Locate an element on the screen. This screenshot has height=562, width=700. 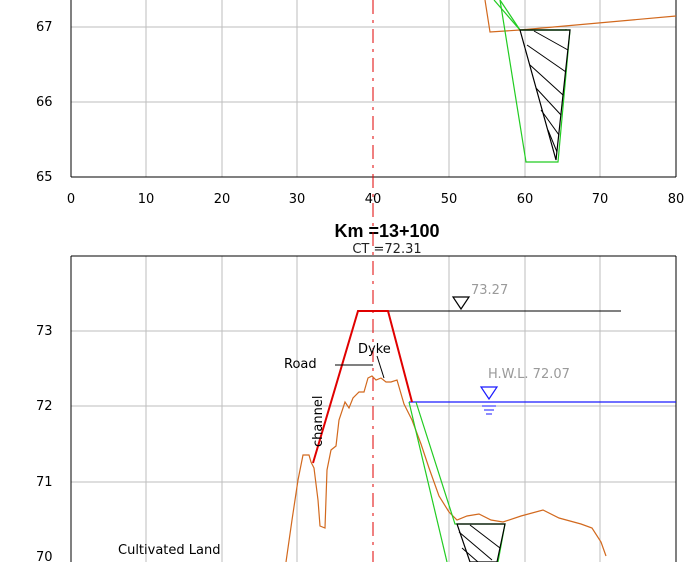
upper-x-tick-10: 10 is located at coordinates (146, 199).